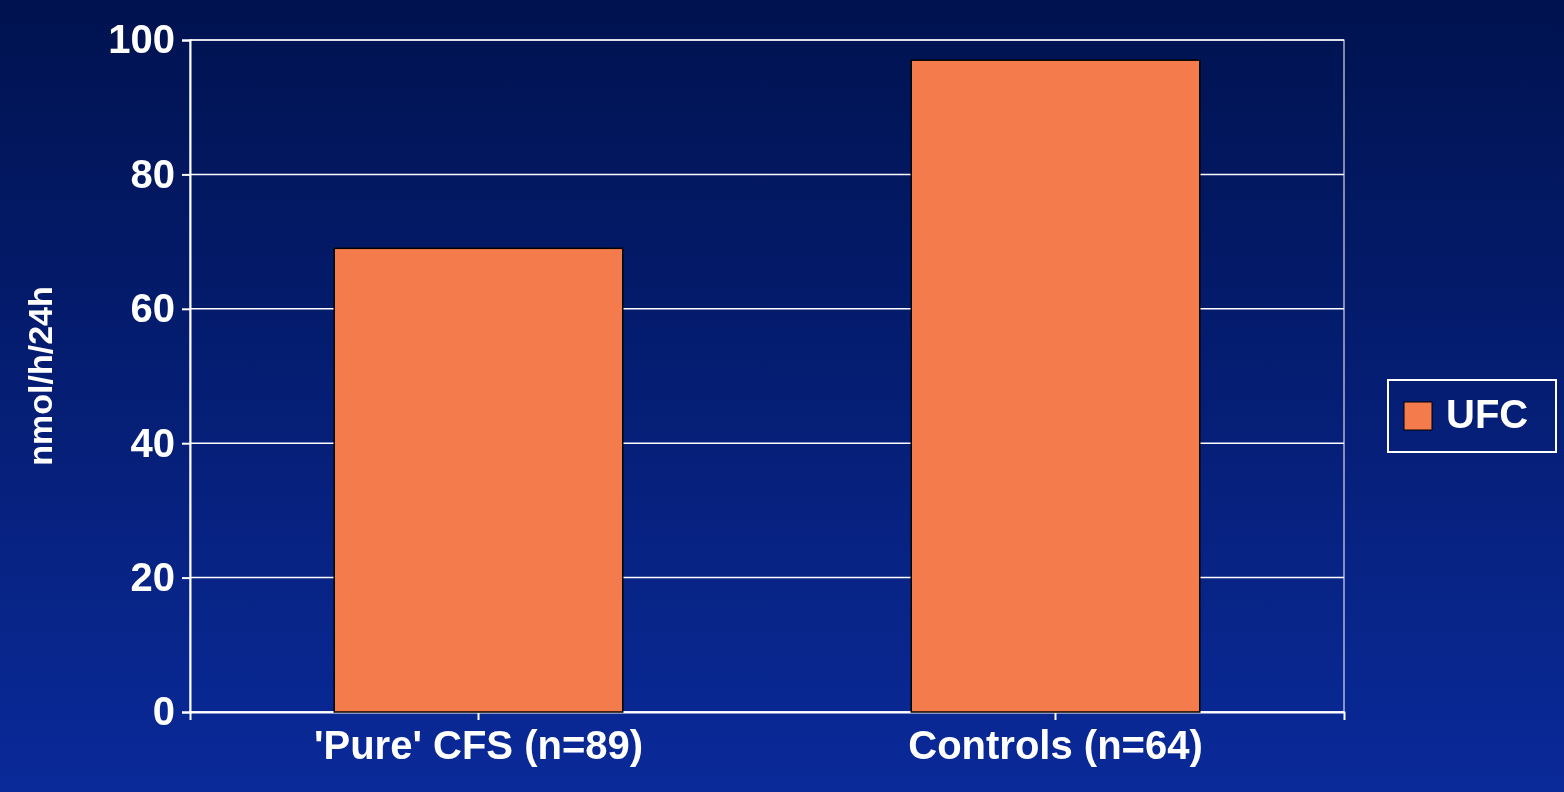  I want to click on y-axis-title: nmol/h/24h, so click(40, 376).